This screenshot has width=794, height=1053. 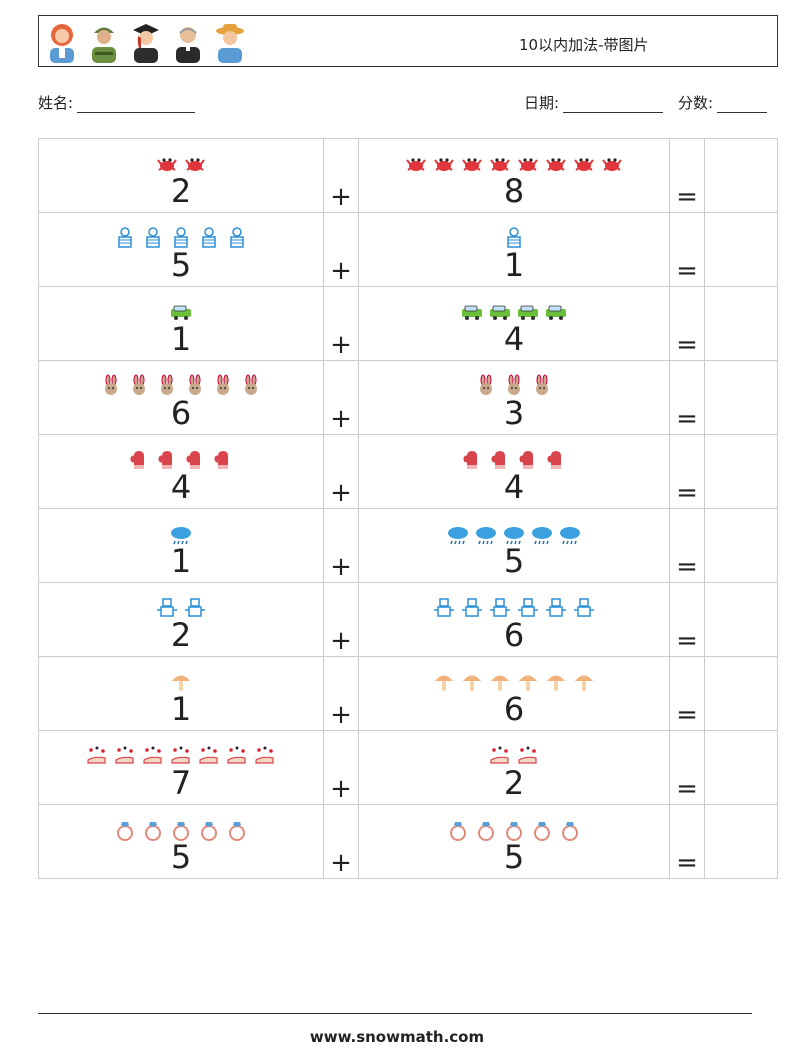 I want to click on problem-row: 2 + 8 =, so click(x=408, y=175).